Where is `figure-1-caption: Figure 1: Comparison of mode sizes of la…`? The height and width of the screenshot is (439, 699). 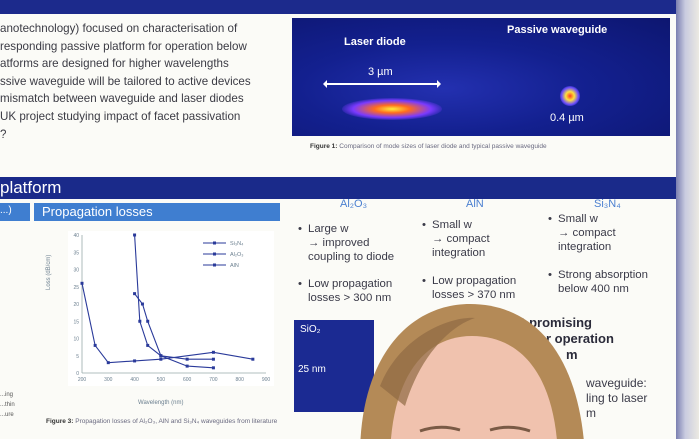 figure-1-caption: Figure 1: Comparison of mode sizes of la… is located at coordinates (428, 146).